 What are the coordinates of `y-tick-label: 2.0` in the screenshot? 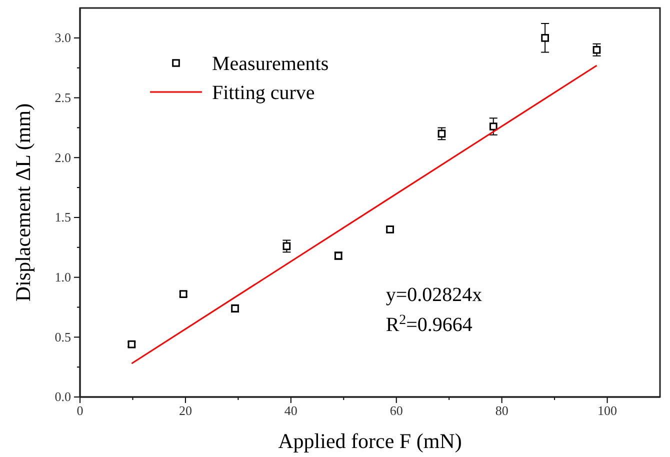 It's located at (62, 157).